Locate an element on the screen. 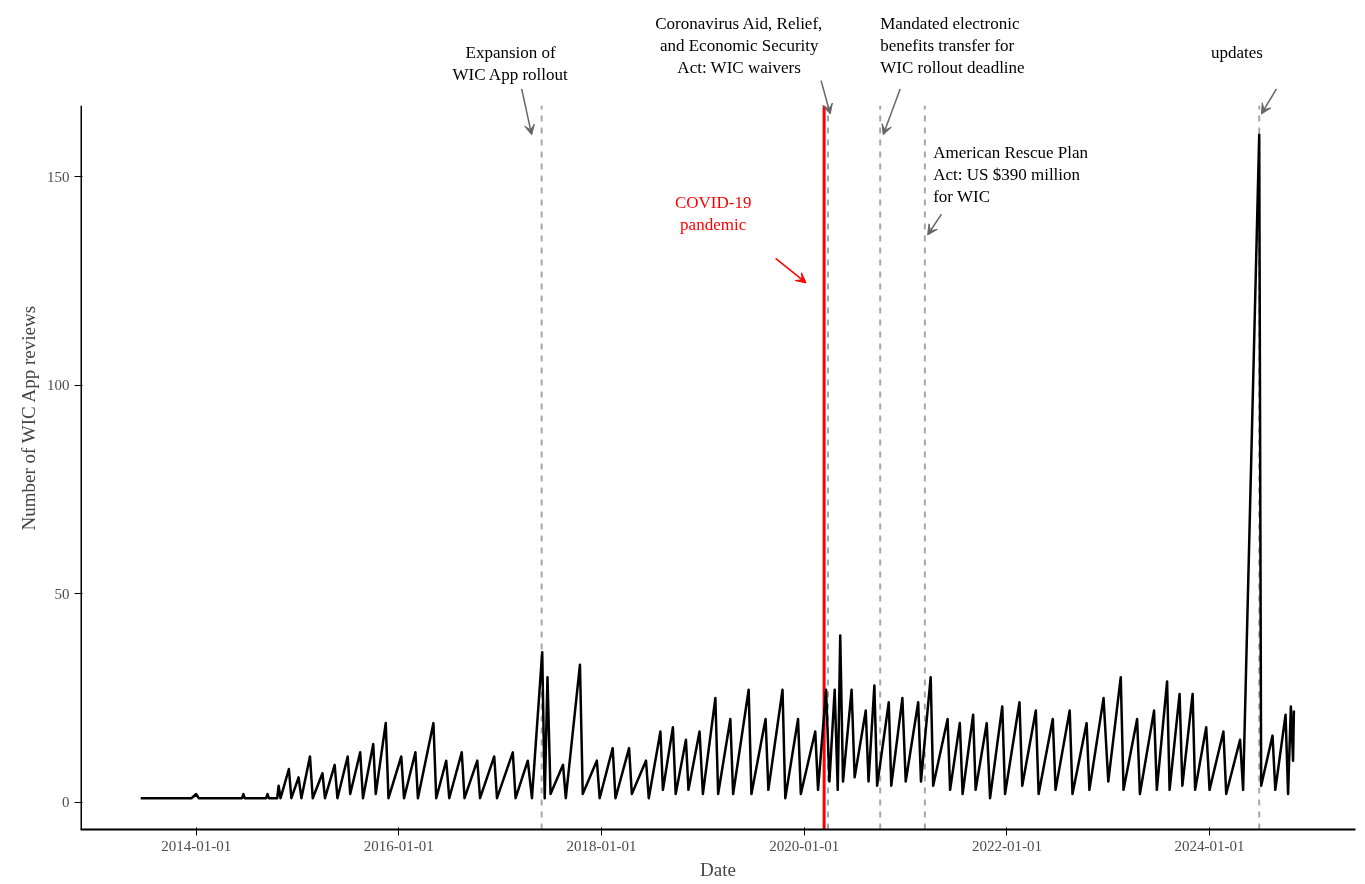 This screenshot has height=884, width=1365. y-tick-label: 100 is located at coordinates (58, 385).